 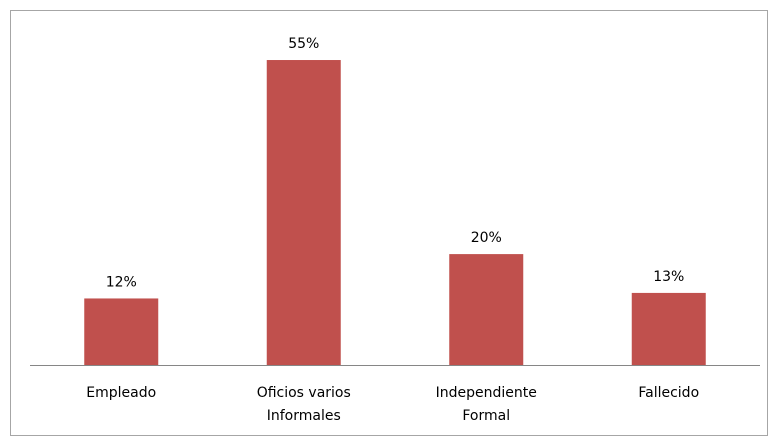 I want to click on x-tick-label: Empleado, so click(x=121, y=393).